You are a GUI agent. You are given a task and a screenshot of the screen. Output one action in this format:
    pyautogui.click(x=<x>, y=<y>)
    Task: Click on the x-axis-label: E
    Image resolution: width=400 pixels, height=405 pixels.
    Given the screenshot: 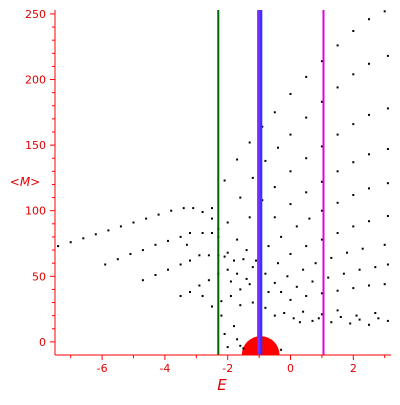 What is the action you would take?
    pyautogui.click(x=222, y=385)
    